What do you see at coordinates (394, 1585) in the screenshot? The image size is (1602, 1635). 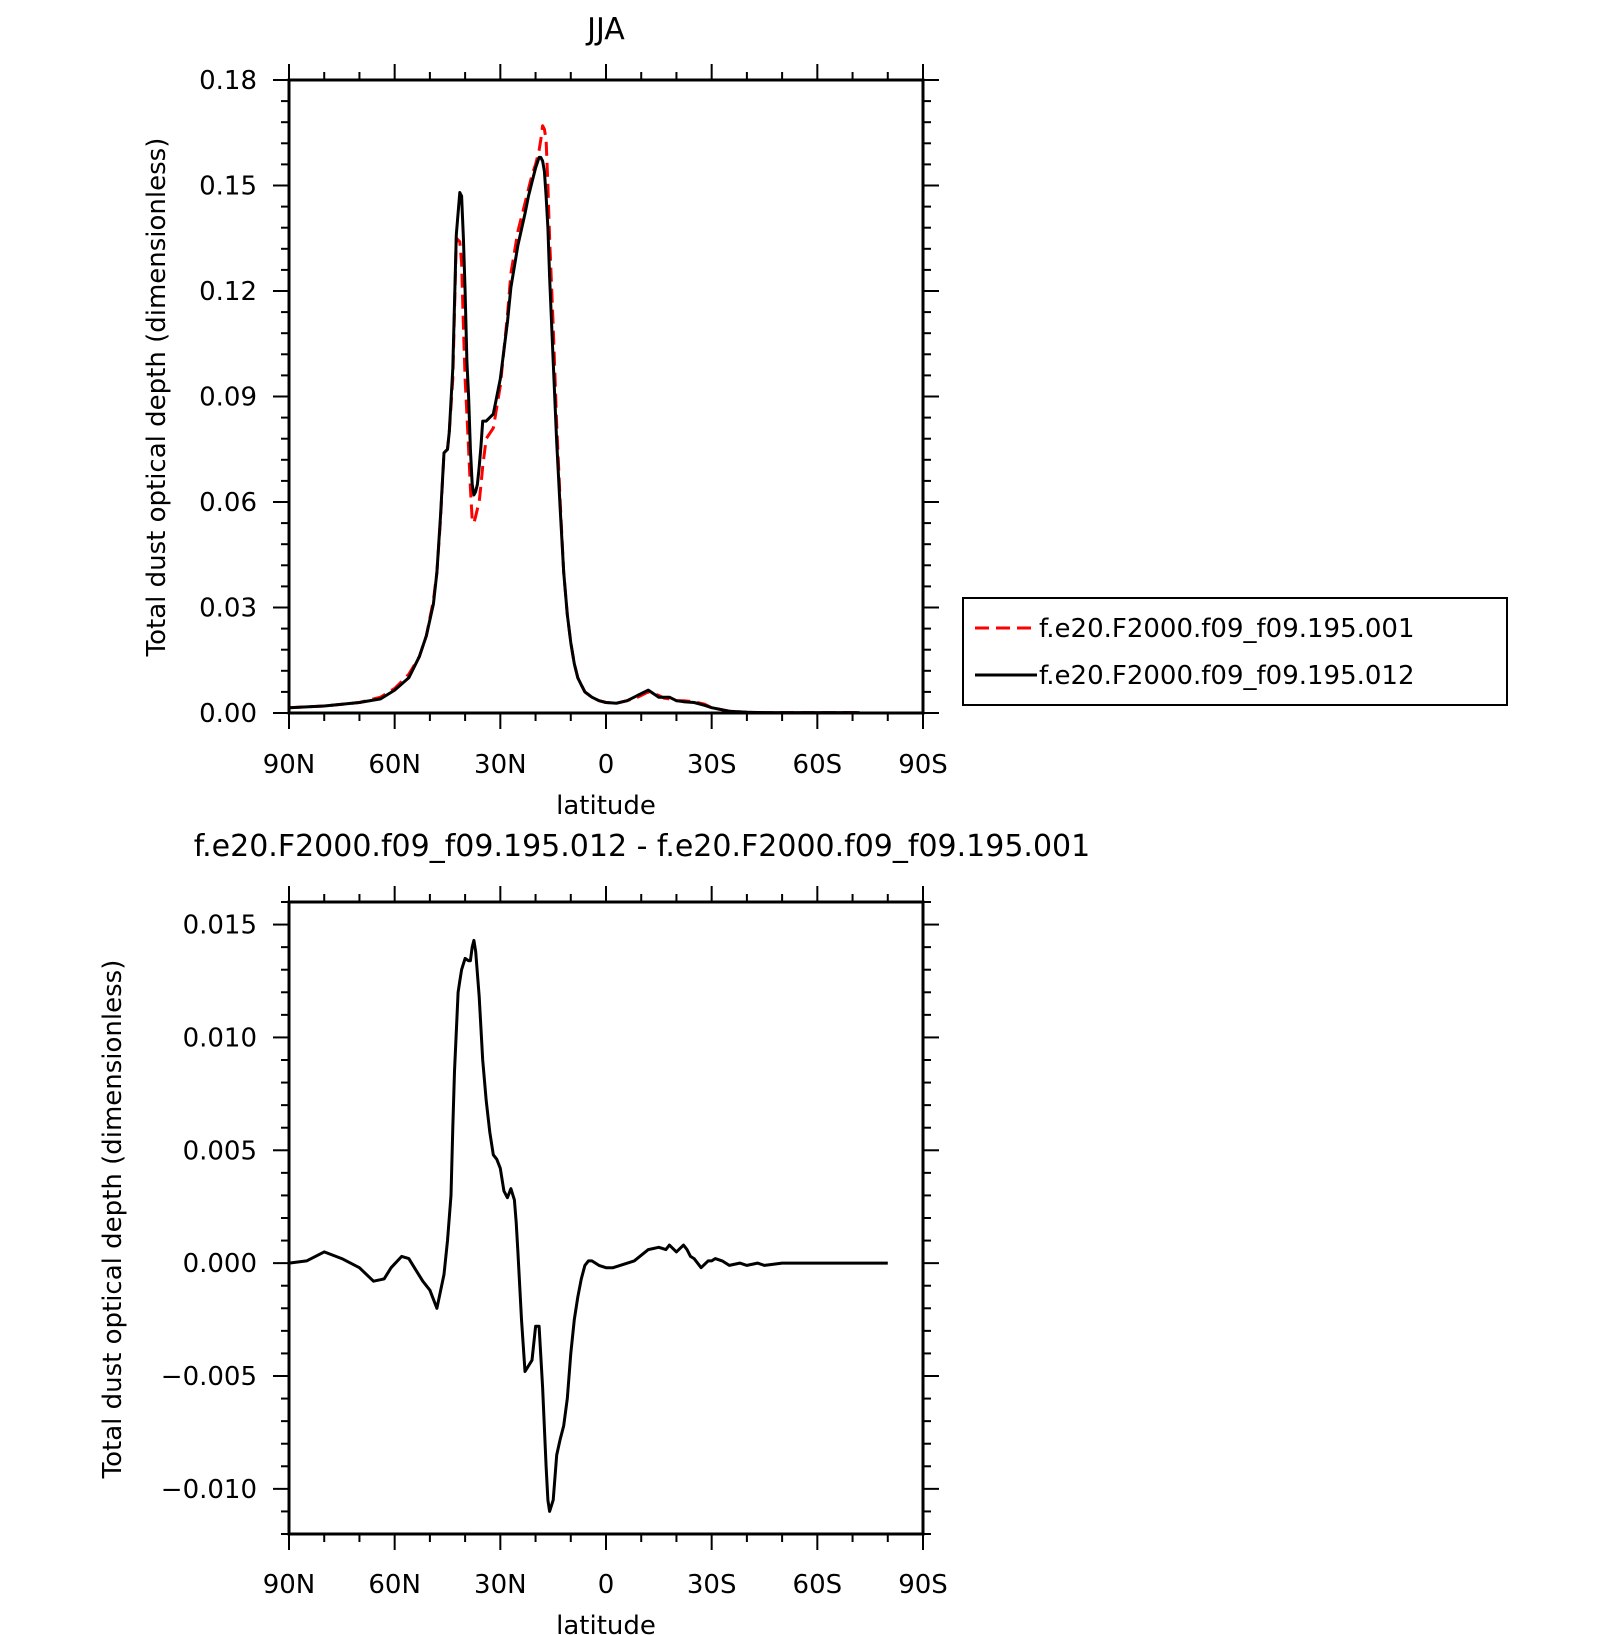 I see `bottom-x-tick-label: 60N` at bounding box center [394, 1585].